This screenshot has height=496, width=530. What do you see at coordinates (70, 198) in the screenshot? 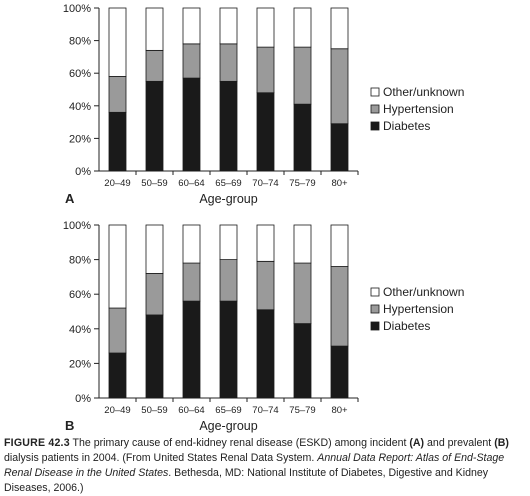
I see `panel-label: A` at bounding box center [70, 198].